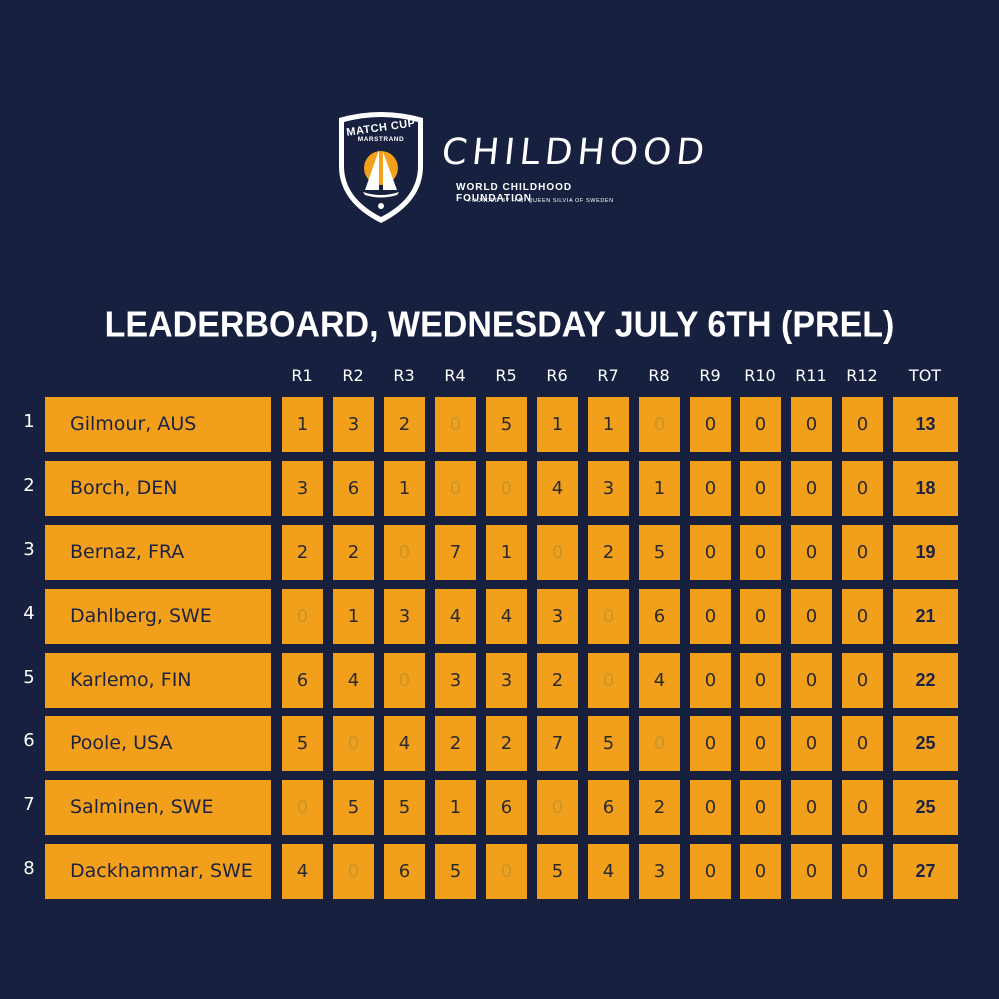  What do you see at coordinates (29, 613) in the screenshot?
I see `rank-number: 4` at bounding box center [29, 613].